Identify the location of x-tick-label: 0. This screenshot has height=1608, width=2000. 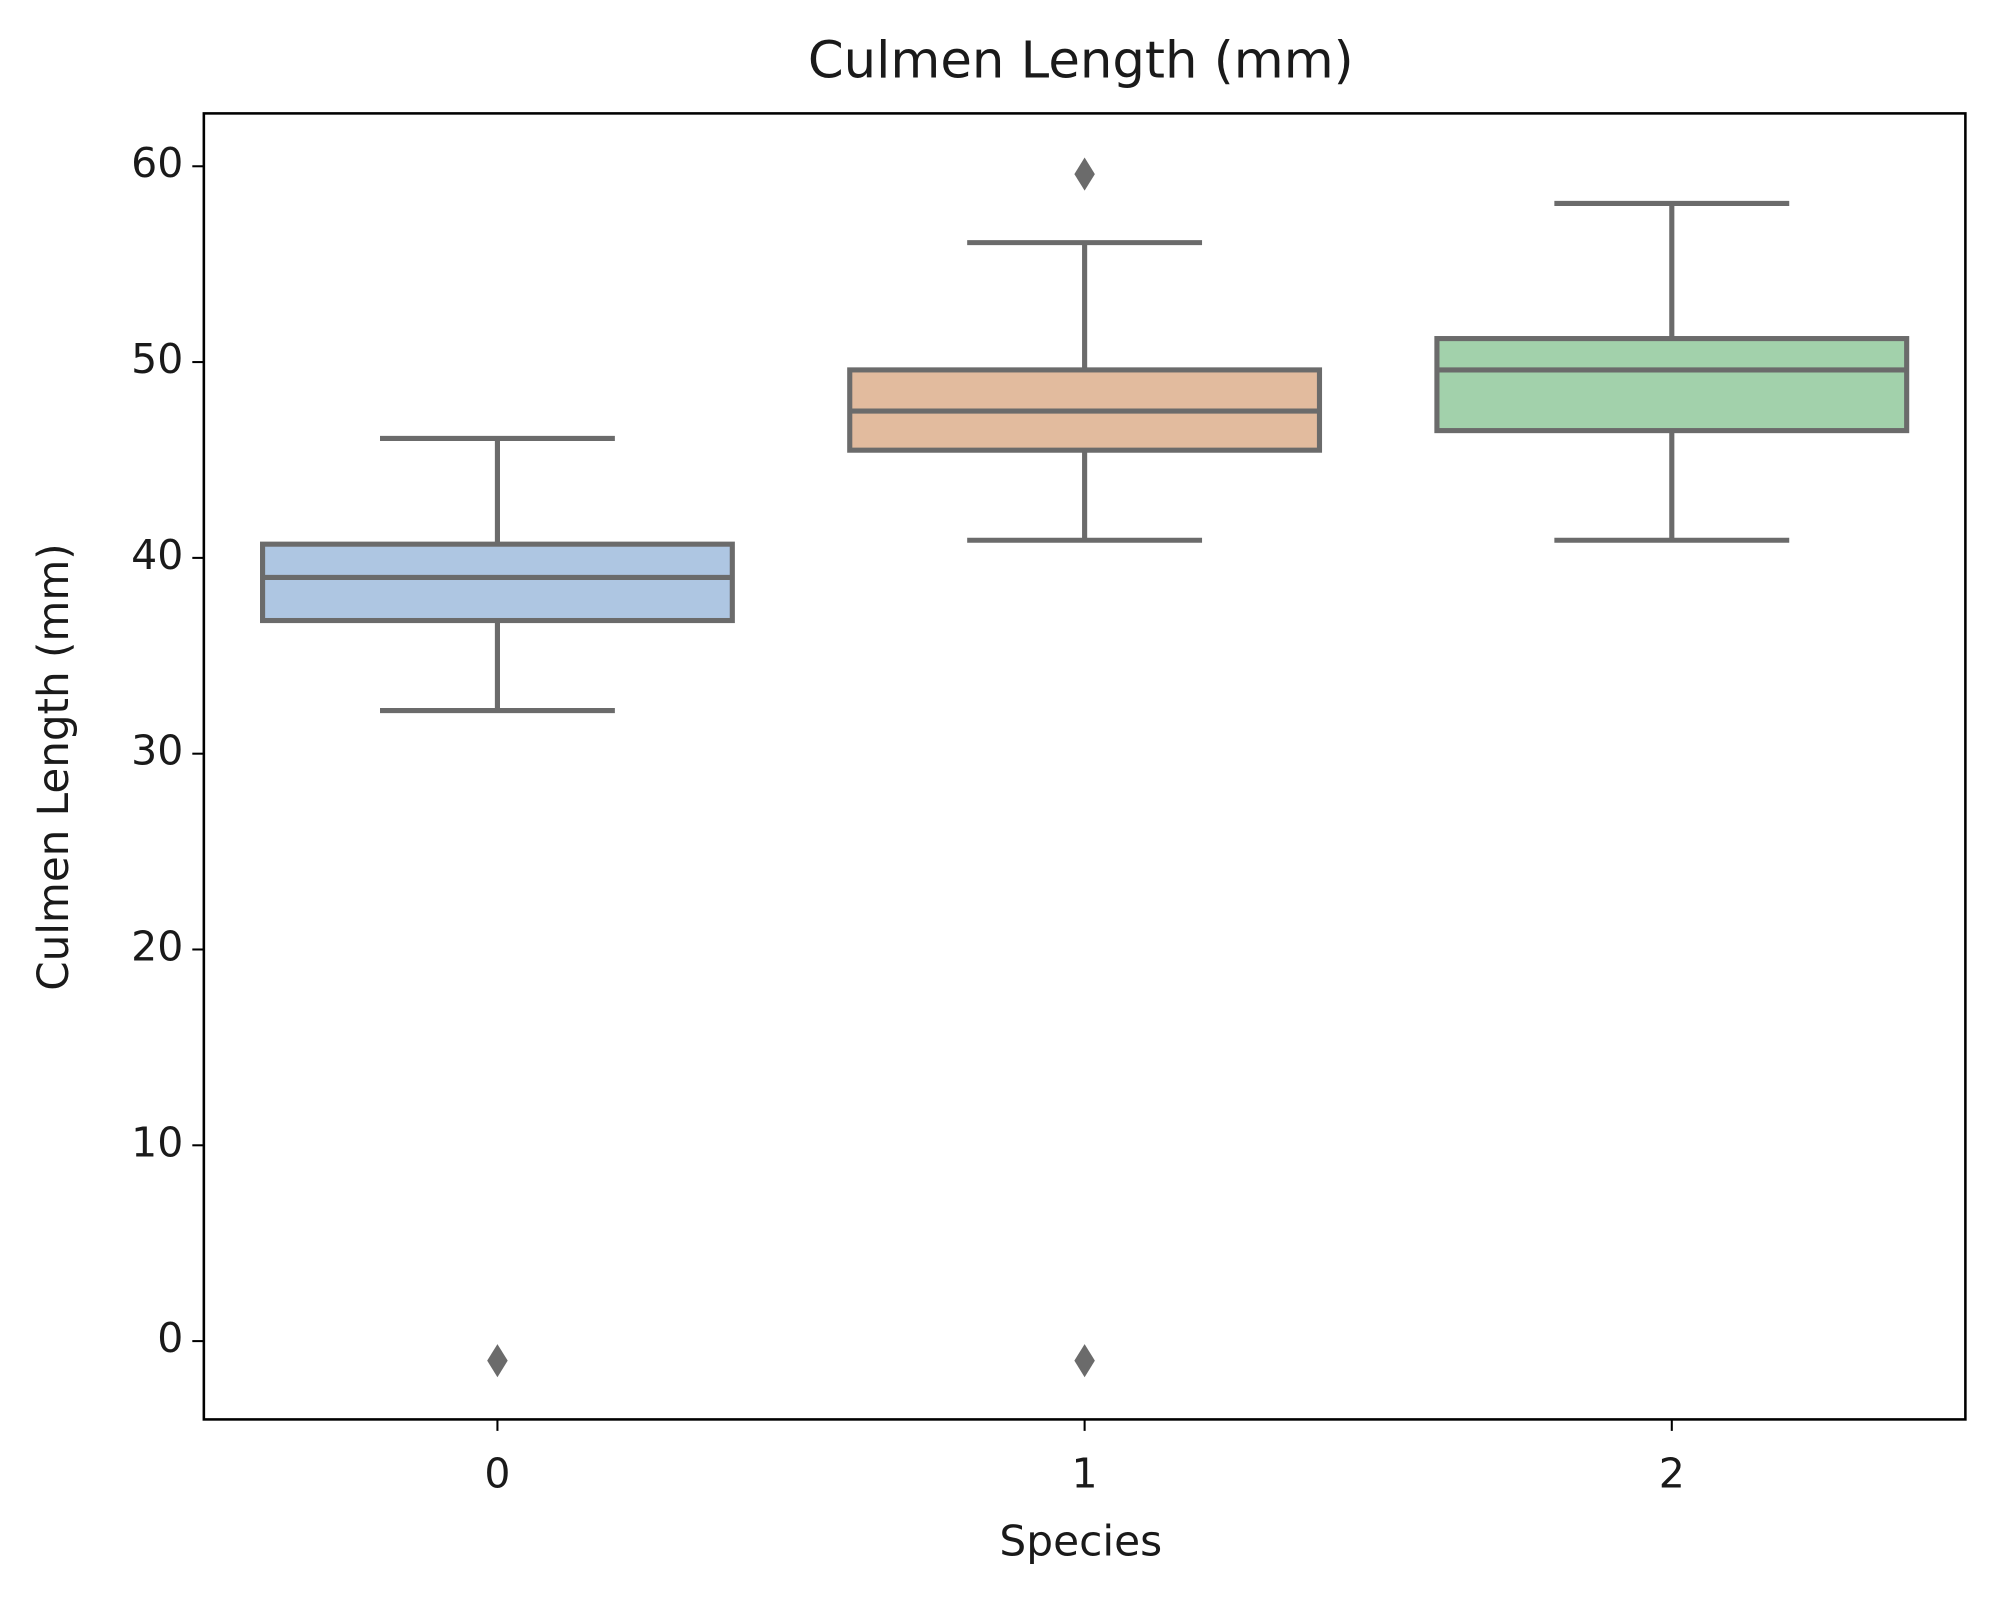
(497, 1474).